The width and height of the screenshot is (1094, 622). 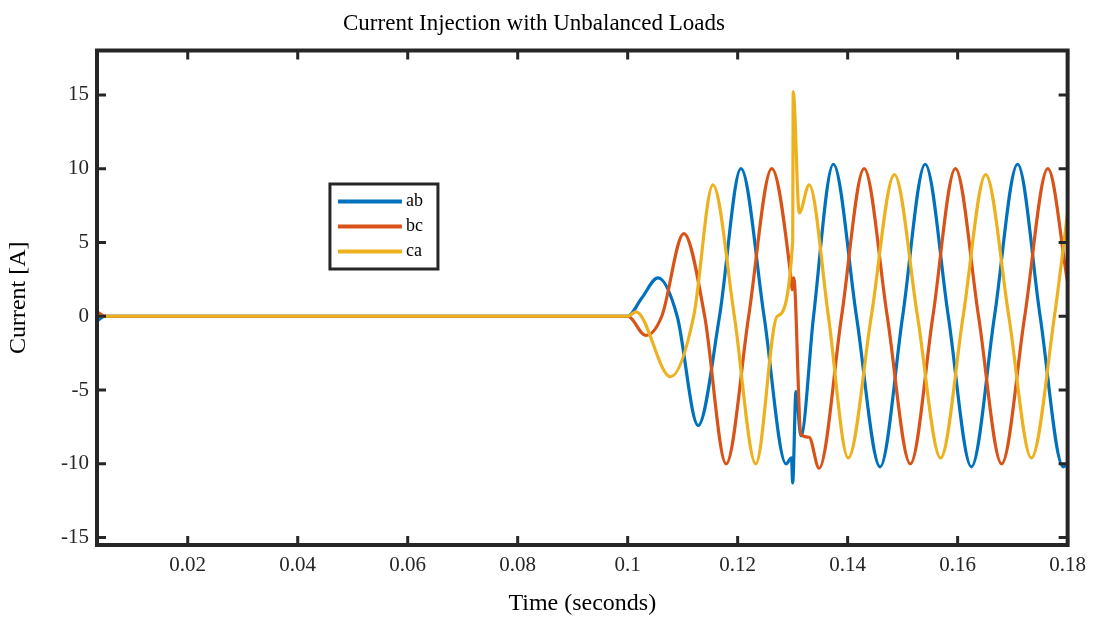 What do you see at coordinates (1067, 564) in the screenshot?
I see `x-tick-label: 0.18` at bounding box center [1067, 564].